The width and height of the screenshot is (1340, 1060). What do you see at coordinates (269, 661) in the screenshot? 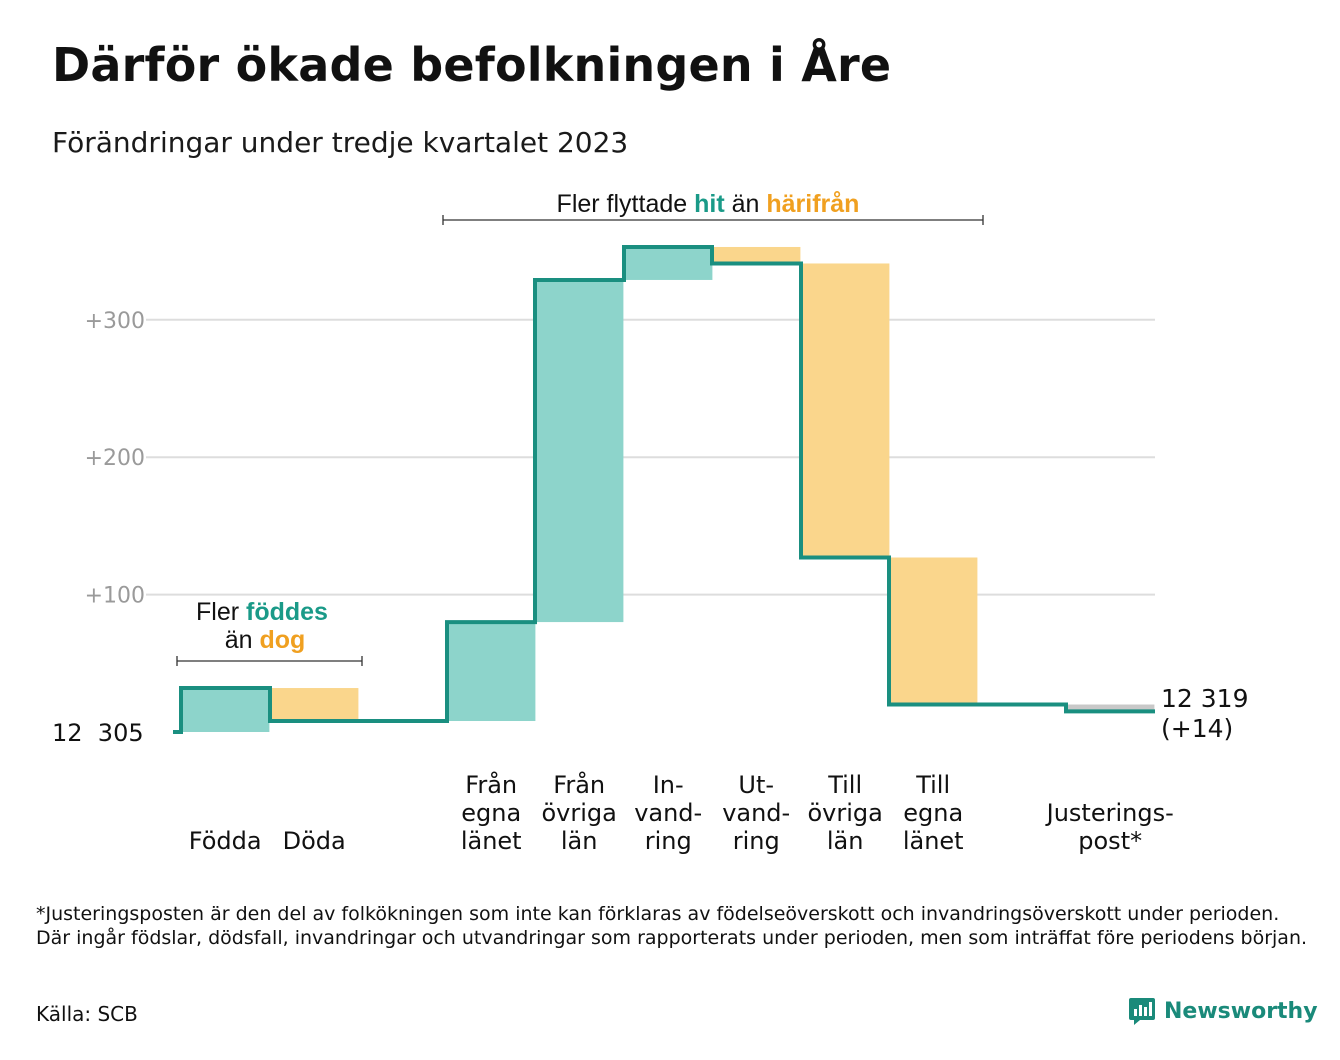
I see `births-bracket` at bounding box center [269, 661].